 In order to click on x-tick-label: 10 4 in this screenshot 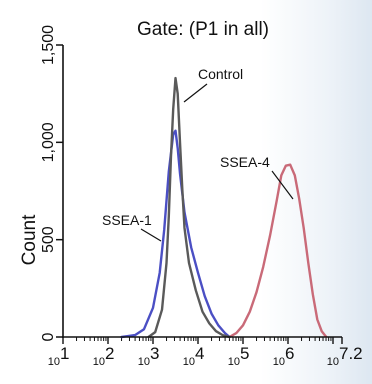, I will do `click(194, 356)`.